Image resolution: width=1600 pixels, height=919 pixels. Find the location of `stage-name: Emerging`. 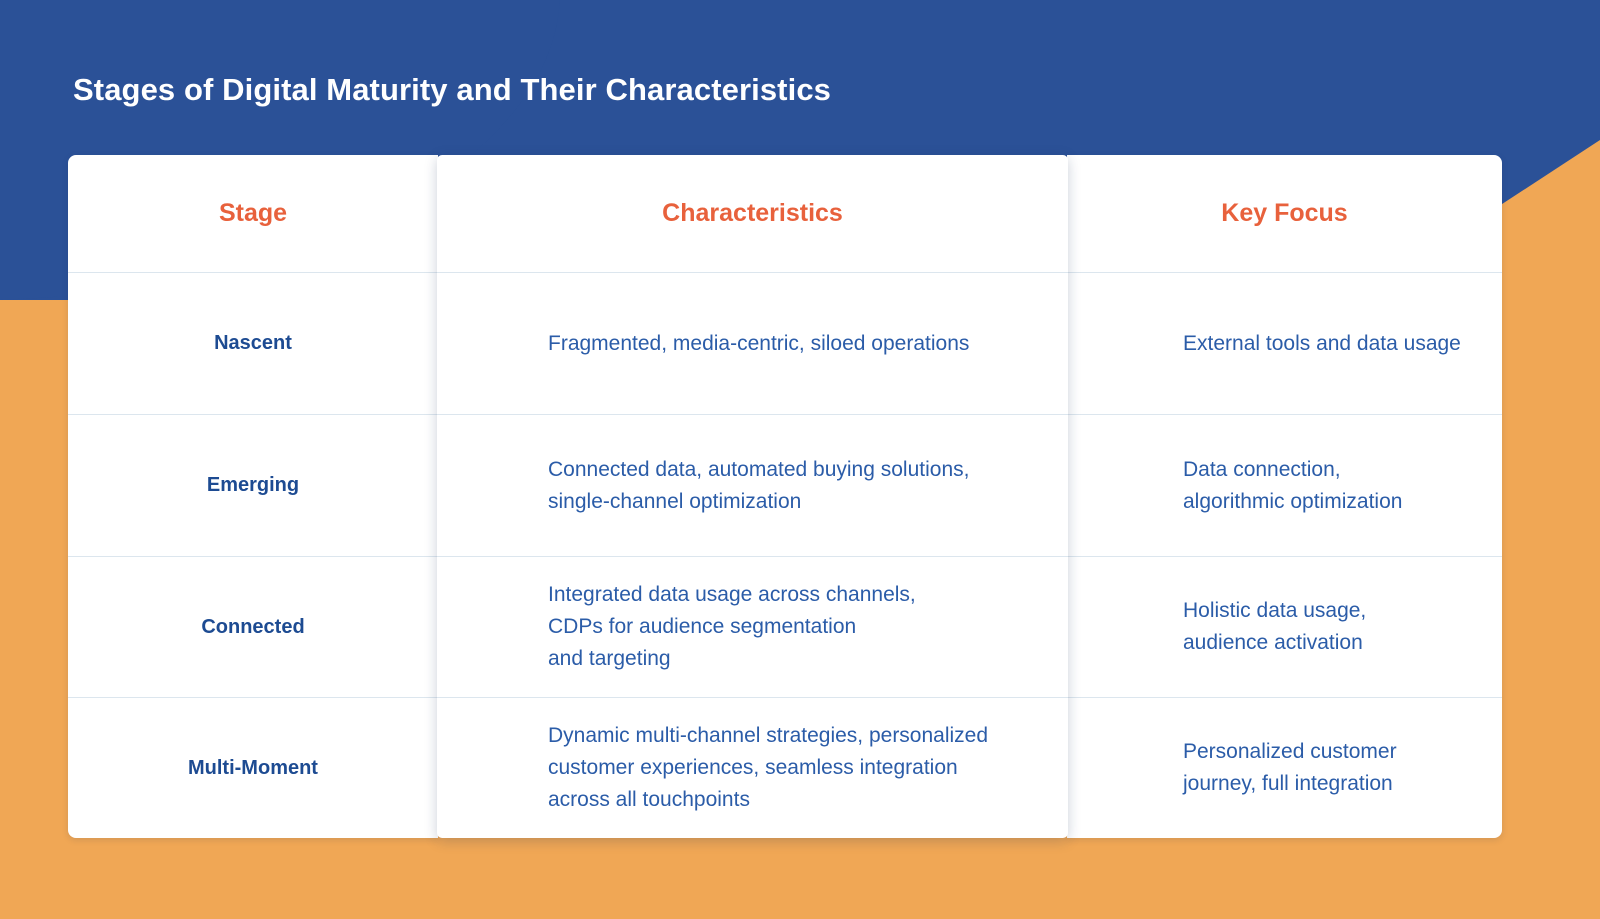

stage-name: Emerging is located at coordinates (253, 485).